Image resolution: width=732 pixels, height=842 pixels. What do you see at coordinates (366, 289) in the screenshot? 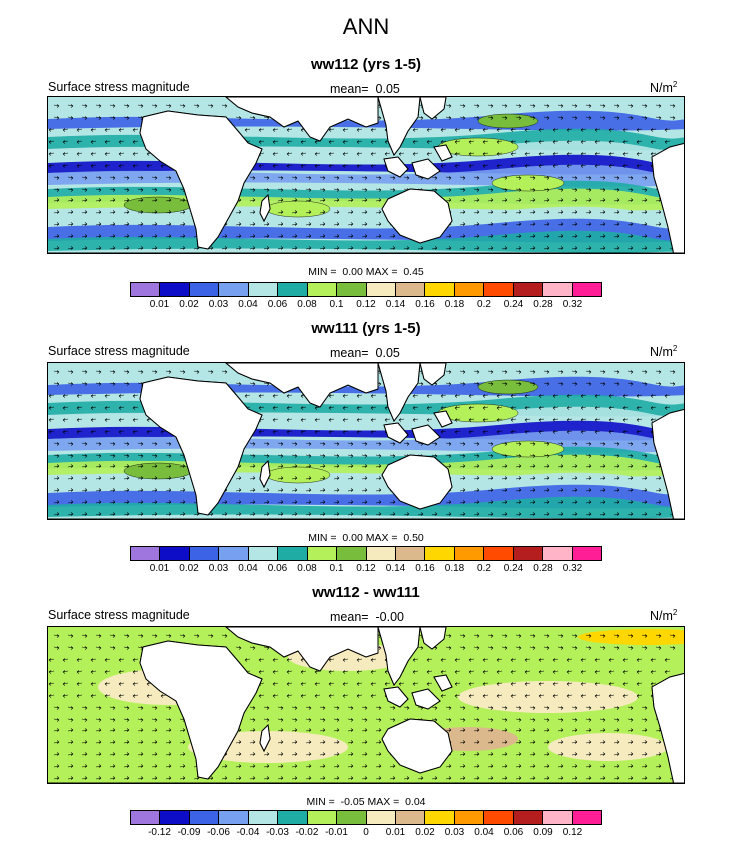
I see `panel-1-colorbar` at bounding box center [366, 289].